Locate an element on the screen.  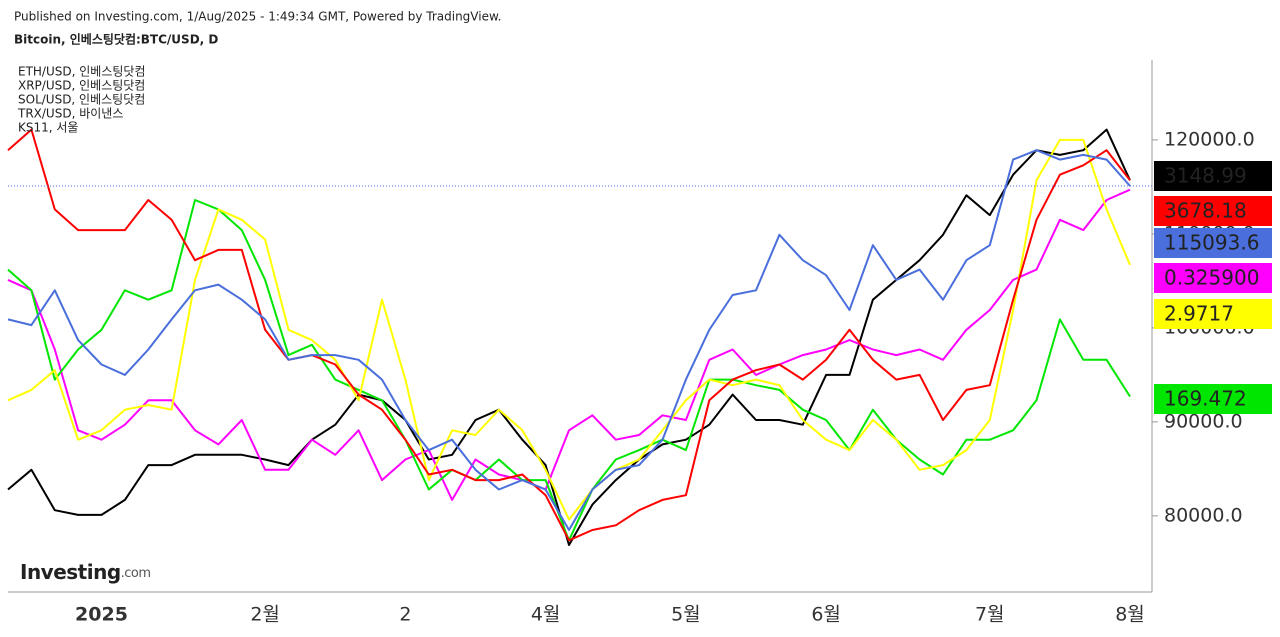
y-tick-label: 90000.0 is located at coordinates (1203, 421).